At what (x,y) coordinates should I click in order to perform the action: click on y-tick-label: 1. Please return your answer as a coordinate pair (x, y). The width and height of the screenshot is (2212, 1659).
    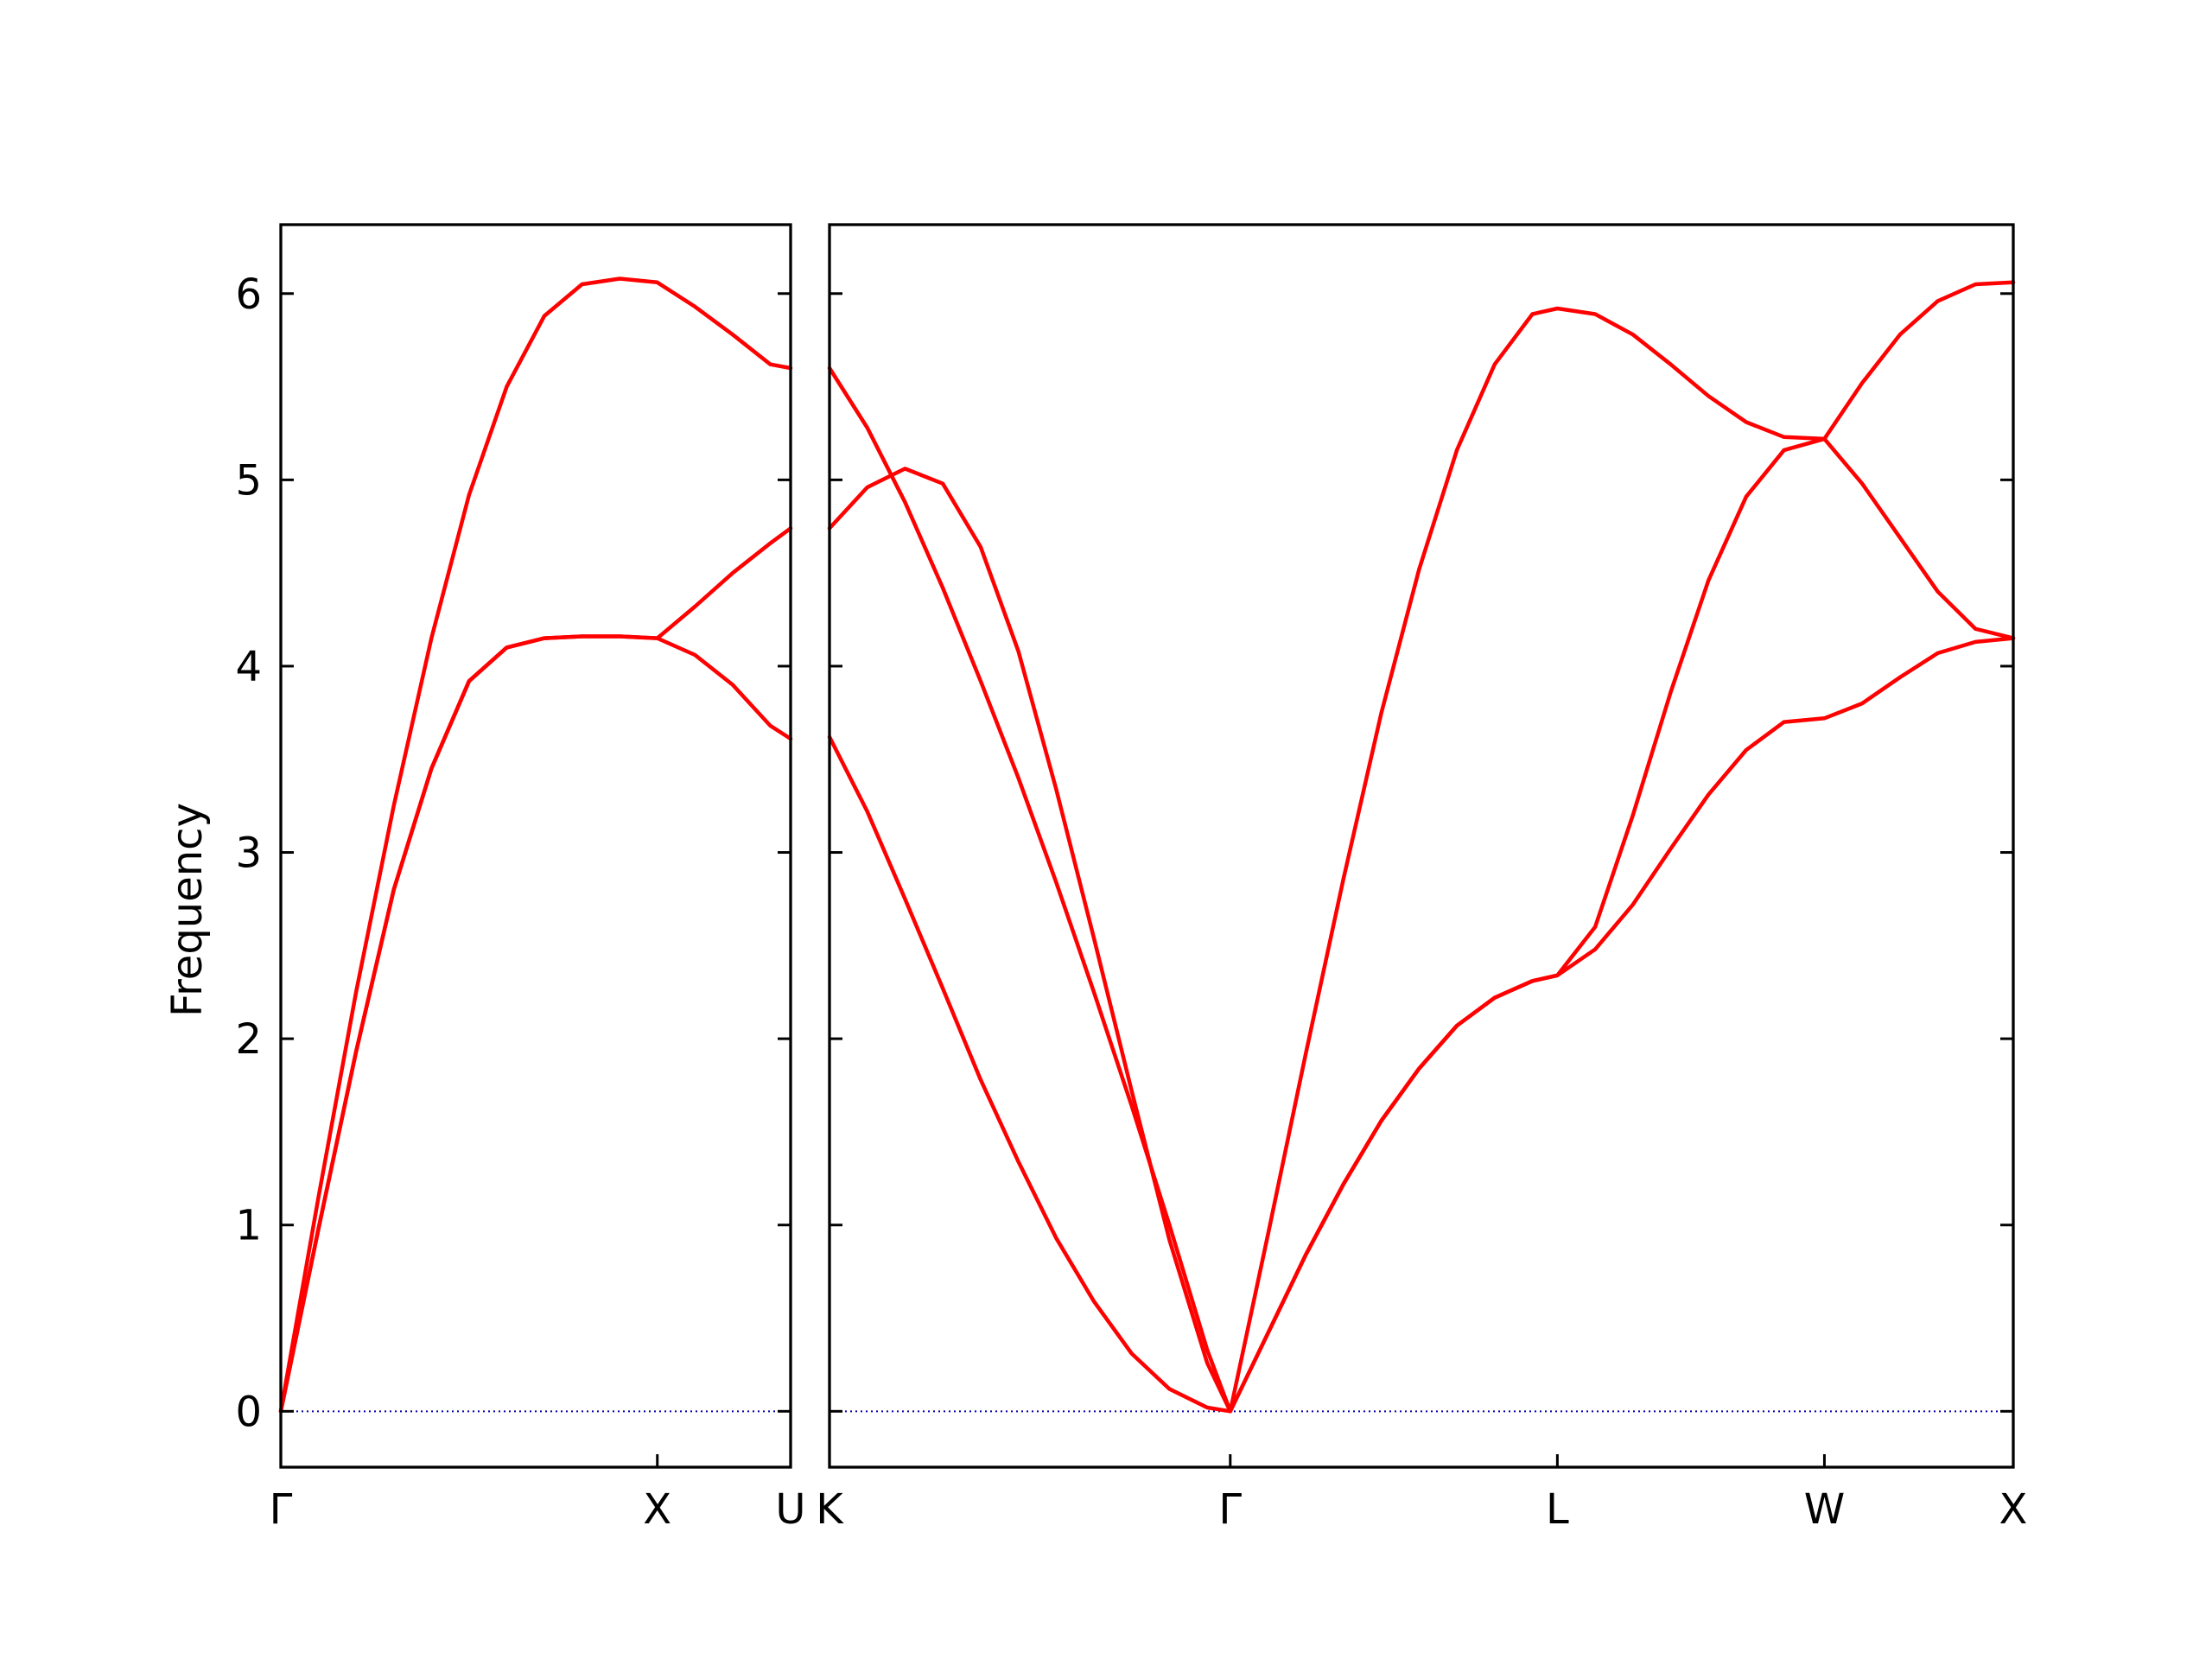
    Looking at the image, I should click on (248, 1226).